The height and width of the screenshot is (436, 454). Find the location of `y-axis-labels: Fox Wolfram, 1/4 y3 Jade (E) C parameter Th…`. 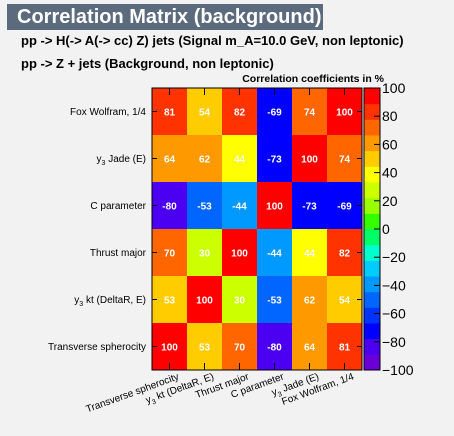

y-axis-labels: Fox Wolfram, 1/4 y3 Jade (E) C parameter Th… is located at coordinates (97, 230).